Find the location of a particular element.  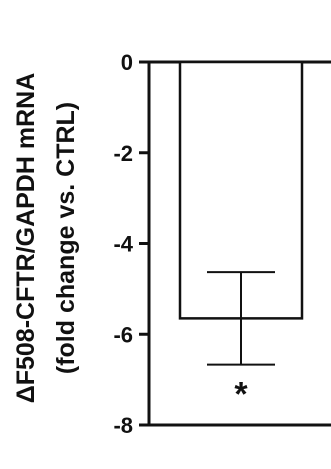

y-tick-label: -8 is located at coordinates (123, 425).